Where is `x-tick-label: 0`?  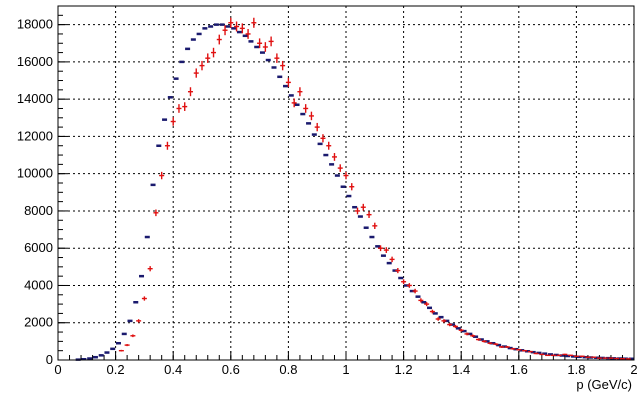 x-tick-label: 0 is located at coordinates (57, 369).